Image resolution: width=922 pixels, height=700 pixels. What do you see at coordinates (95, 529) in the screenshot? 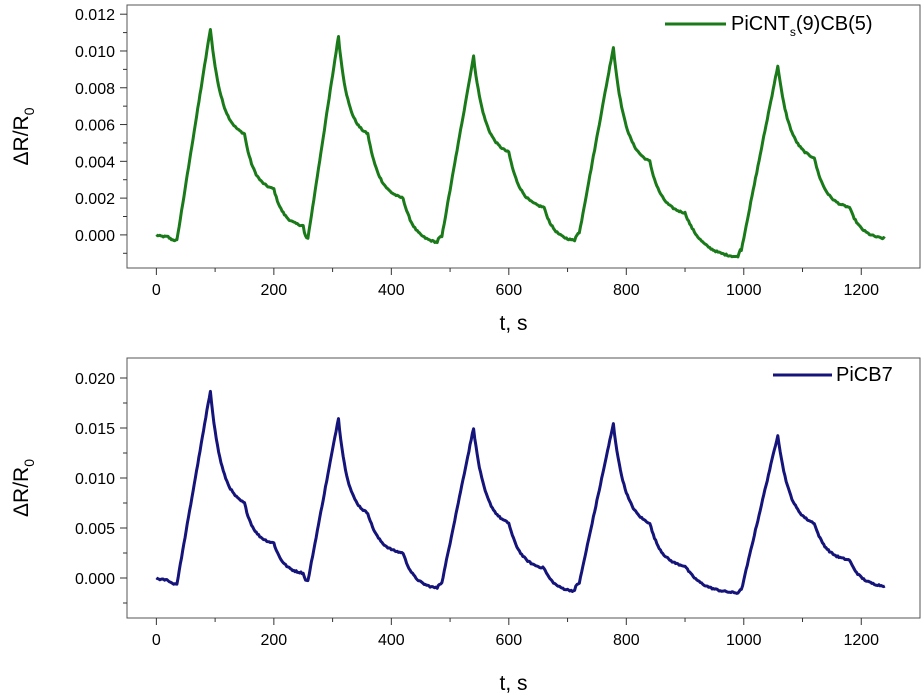
I see `y-tick-label: 0.005` at bounding box center [95, 529].